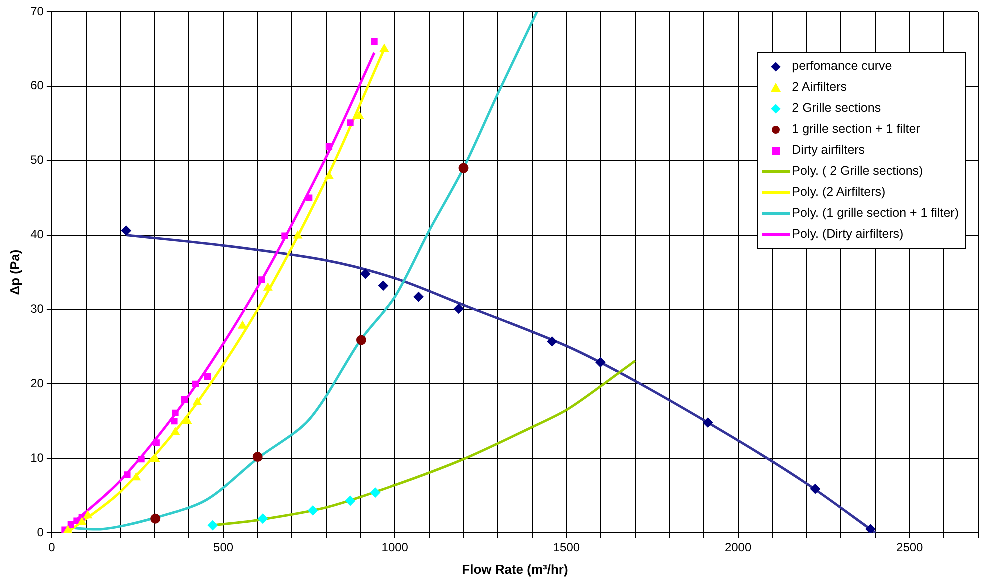 This screenshot has width=984, height=584. I want to click on y-tick-label: 10, so click(37, 457).